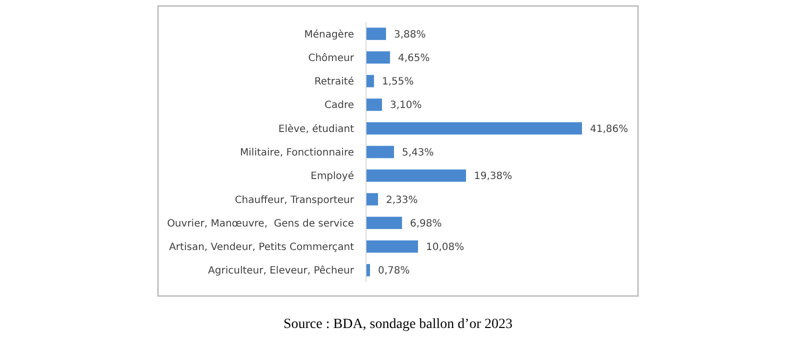 This screenshot has height=342, width=790. Describe the element at coordinates (334, 82) in the screenshot. I see `y-tick-label: Retraité` at that location.